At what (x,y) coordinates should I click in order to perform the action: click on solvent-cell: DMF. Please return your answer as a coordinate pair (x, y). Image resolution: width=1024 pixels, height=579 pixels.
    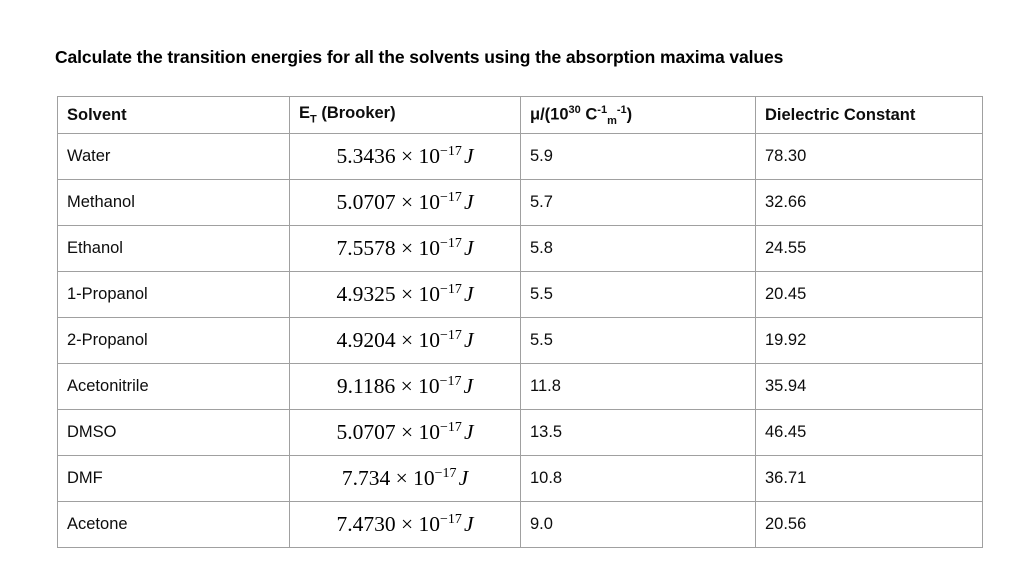
    Looking at the image, I should click on (173, 478).